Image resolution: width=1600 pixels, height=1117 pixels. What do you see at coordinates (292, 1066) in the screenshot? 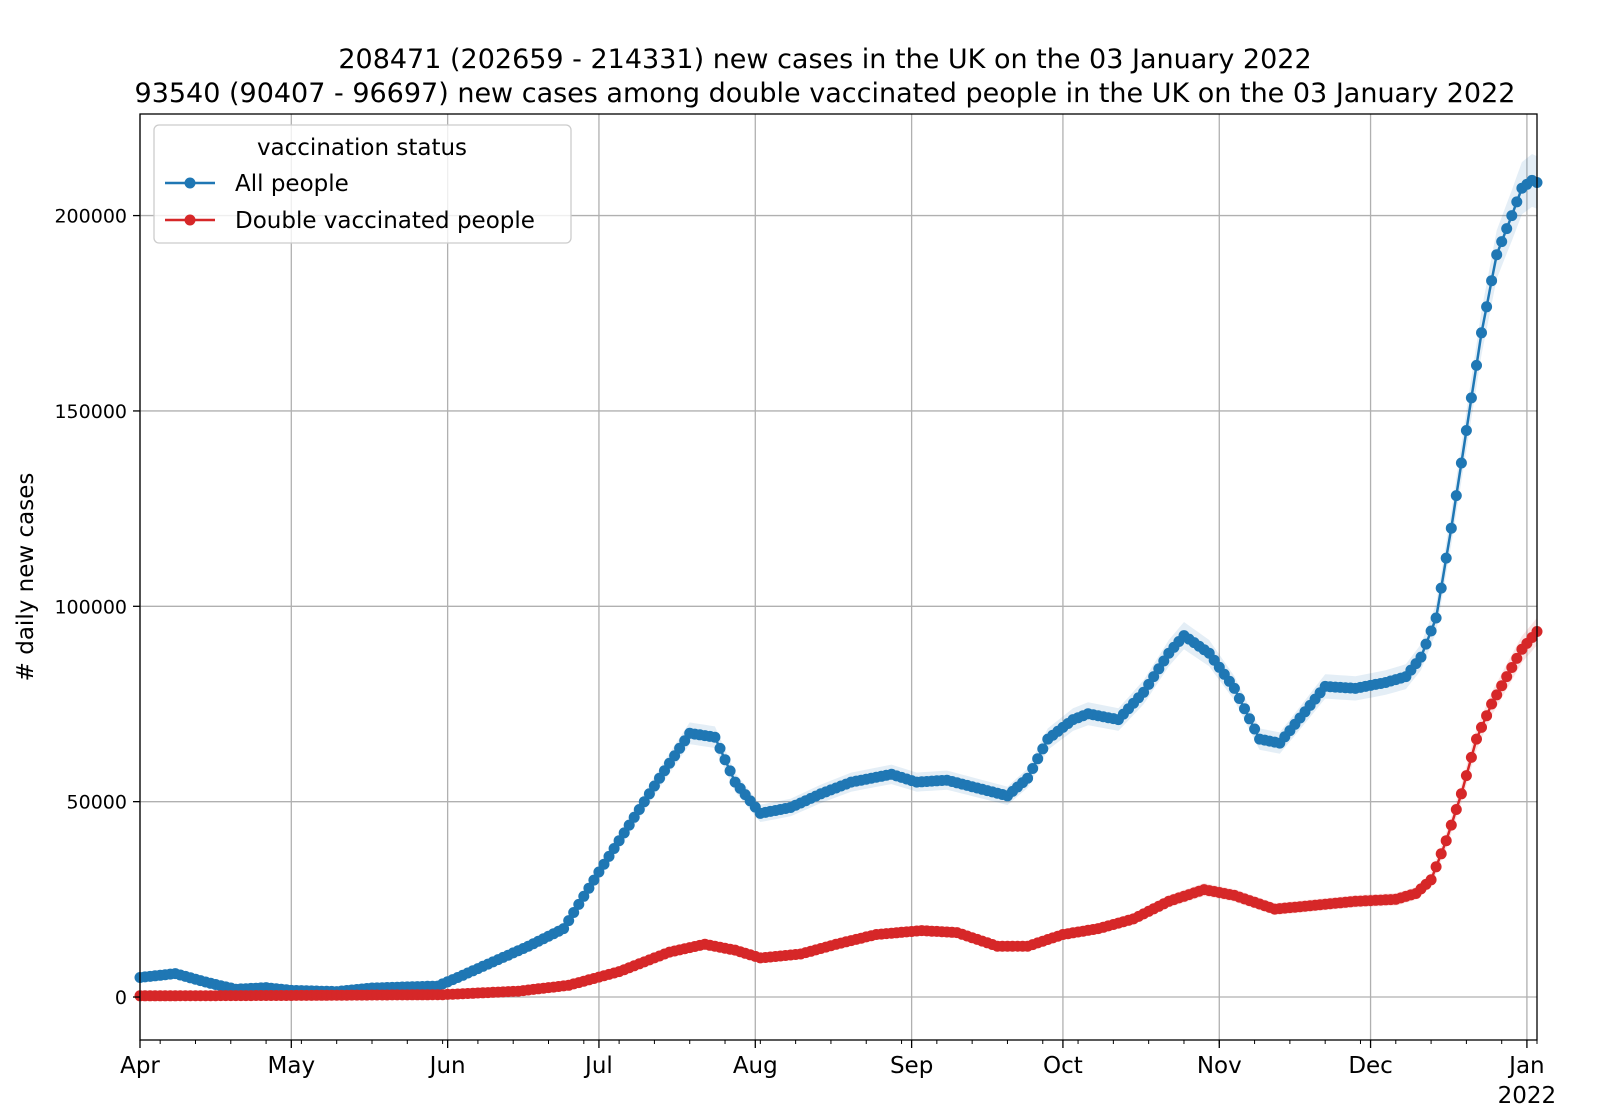
I see `x-tick-label: May` at bounding box center [292, 1066].